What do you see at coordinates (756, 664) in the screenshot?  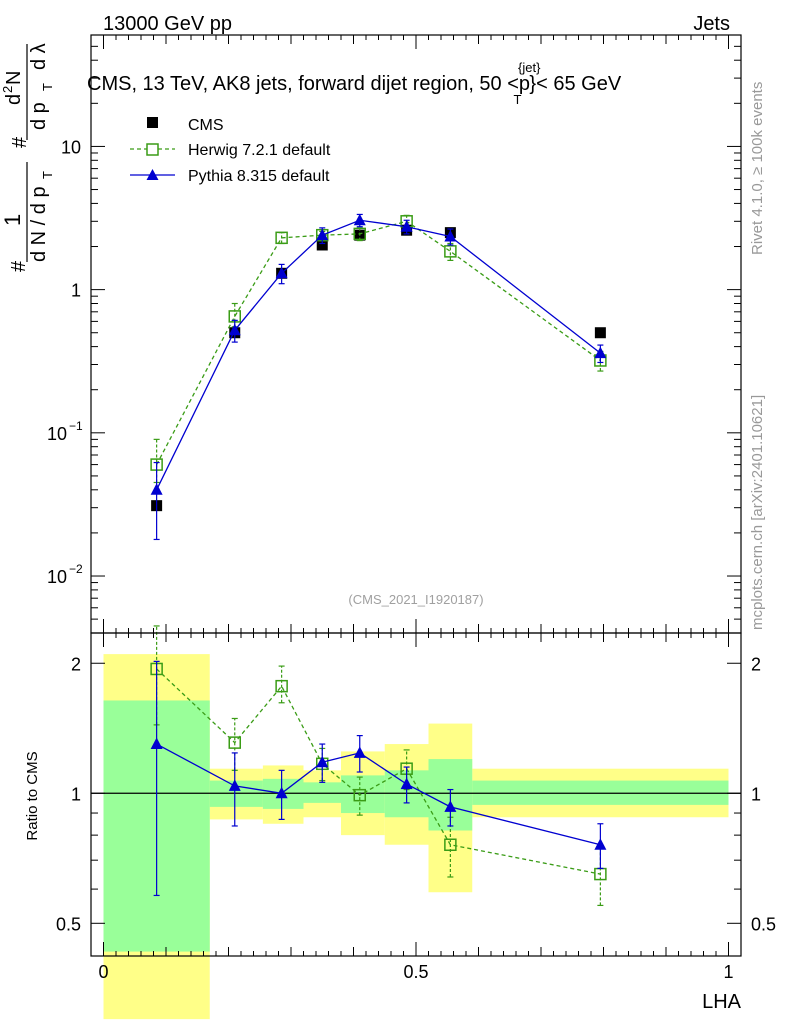 I see `ratio-ytick-label-right-2: 2` at bounding box center [756, 664].